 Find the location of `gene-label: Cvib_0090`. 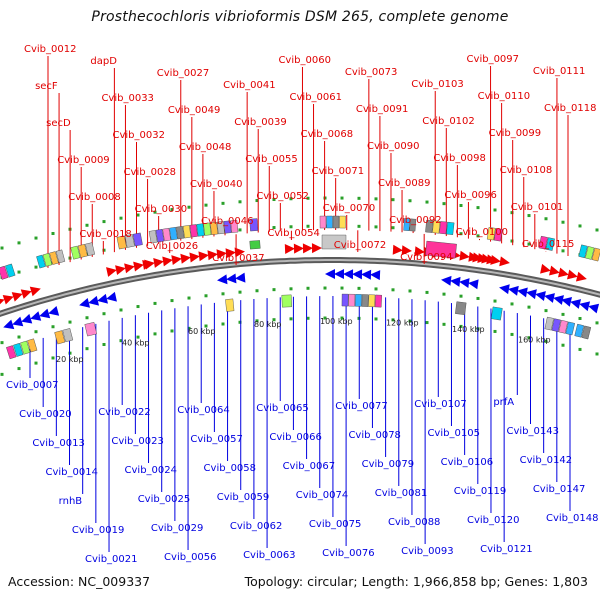

gene-label: Cvib_0090 is located at coordinates (393, 146).